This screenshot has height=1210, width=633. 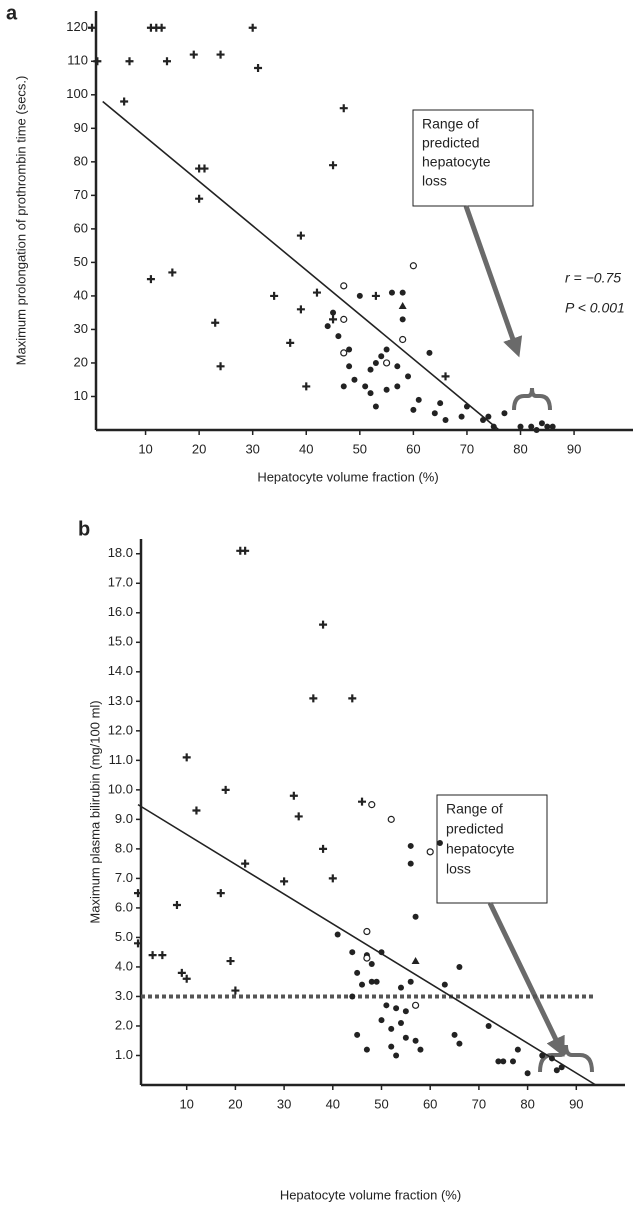 I want to click on x-tick-label: 50, so click(x=360, y=448).